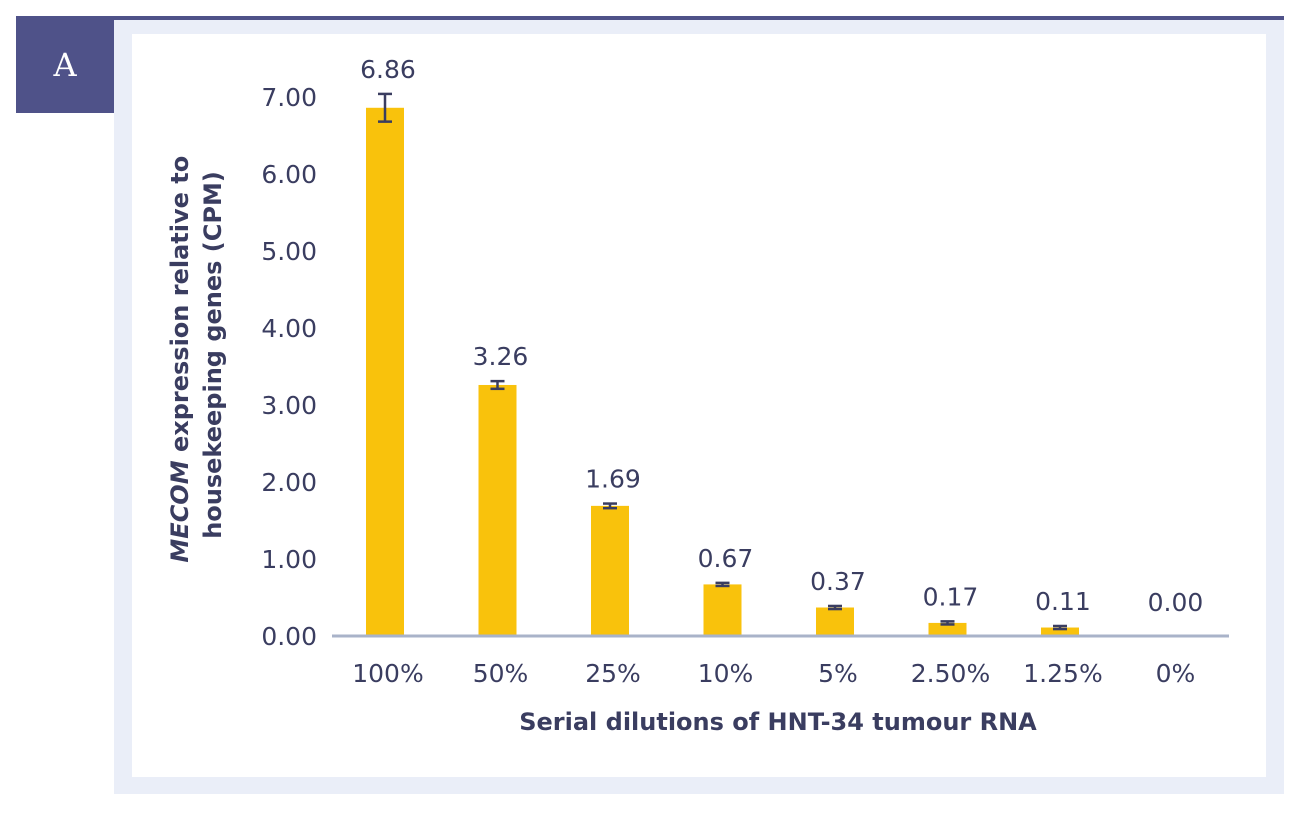 The image size is (1305, 813). Describe the element at coordinates (773, 673) in the screenshot. I see `x-axis-ticks: 100% 50% 25% 10% 5% 2.50% 1.25% 0%` at that location.